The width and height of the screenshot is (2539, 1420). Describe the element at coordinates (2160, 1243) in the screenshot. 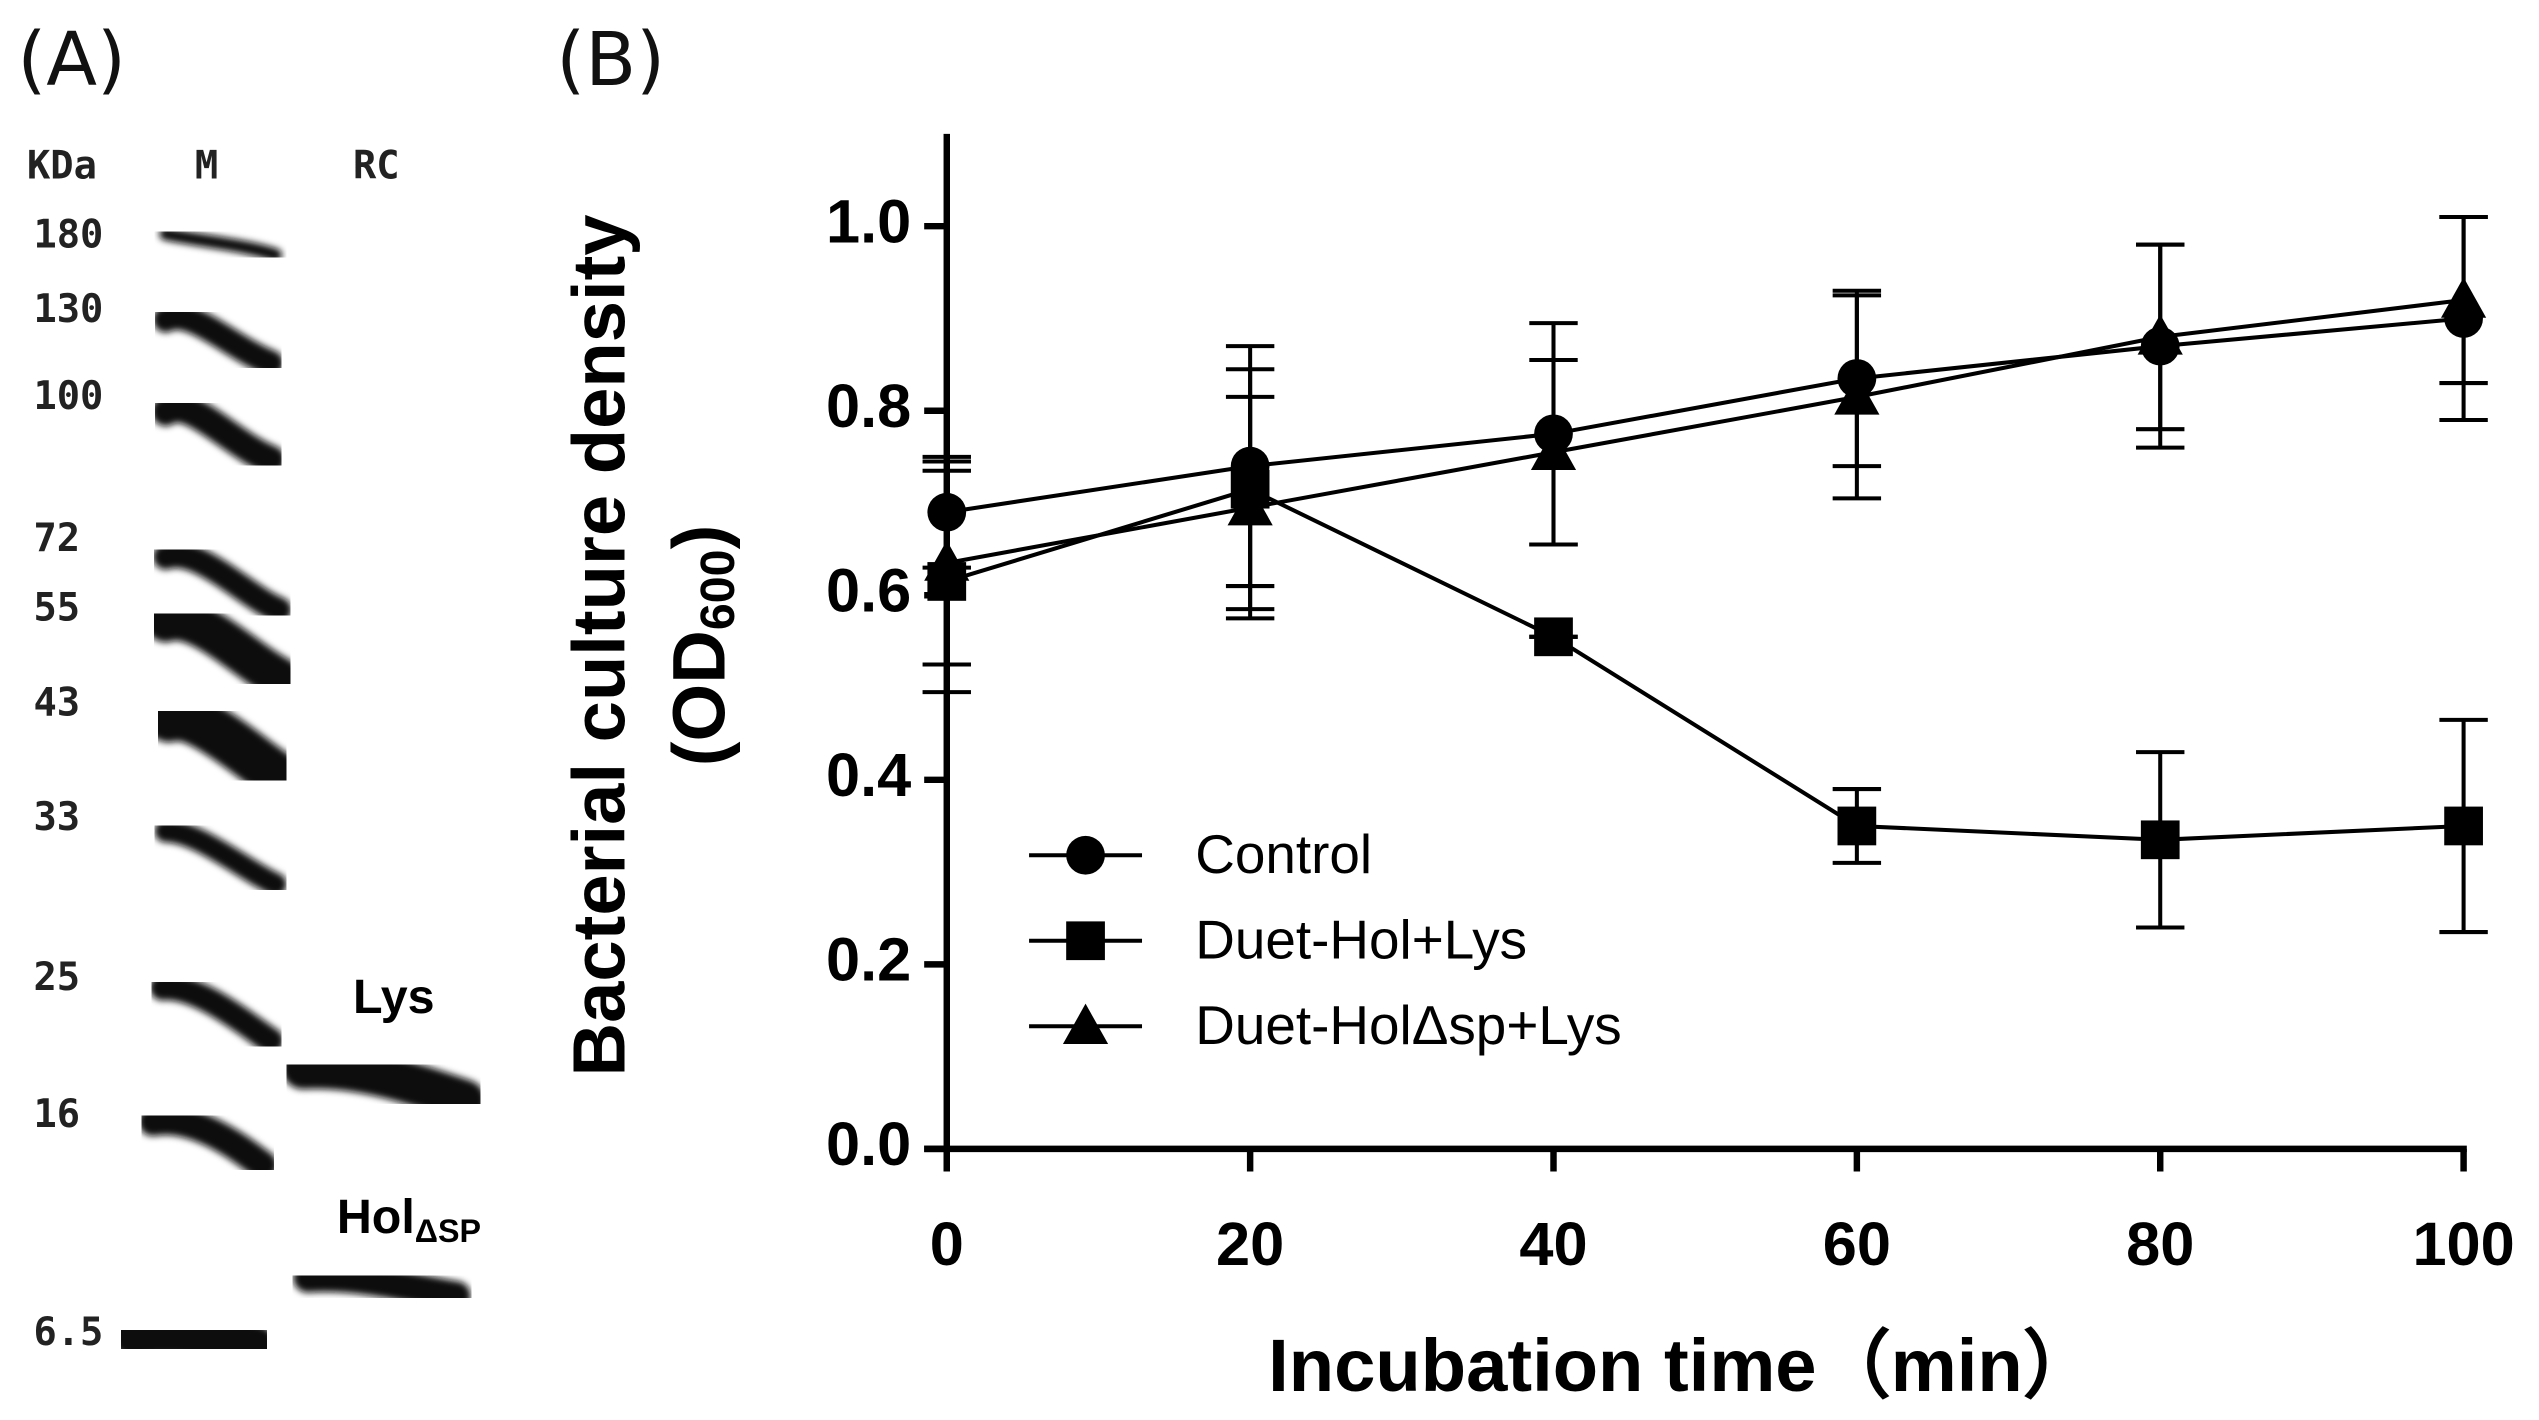

I see `x-tick-label: 80` at that location.